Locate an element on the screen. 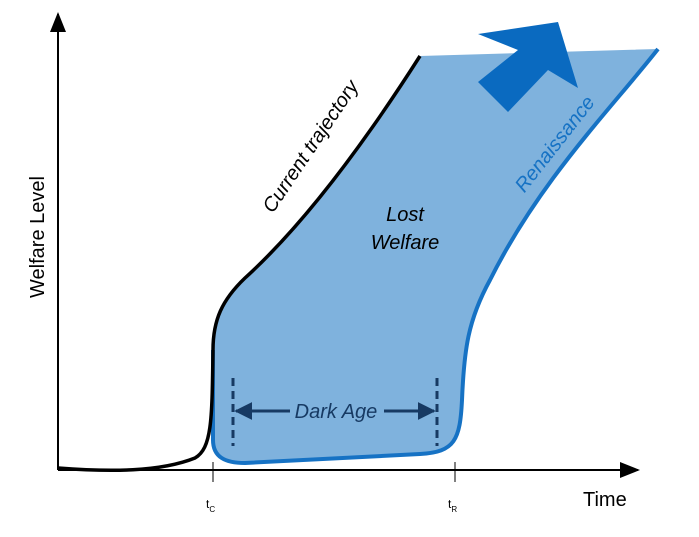  tick-tr-label: tR is located at coordinates (452, 505).